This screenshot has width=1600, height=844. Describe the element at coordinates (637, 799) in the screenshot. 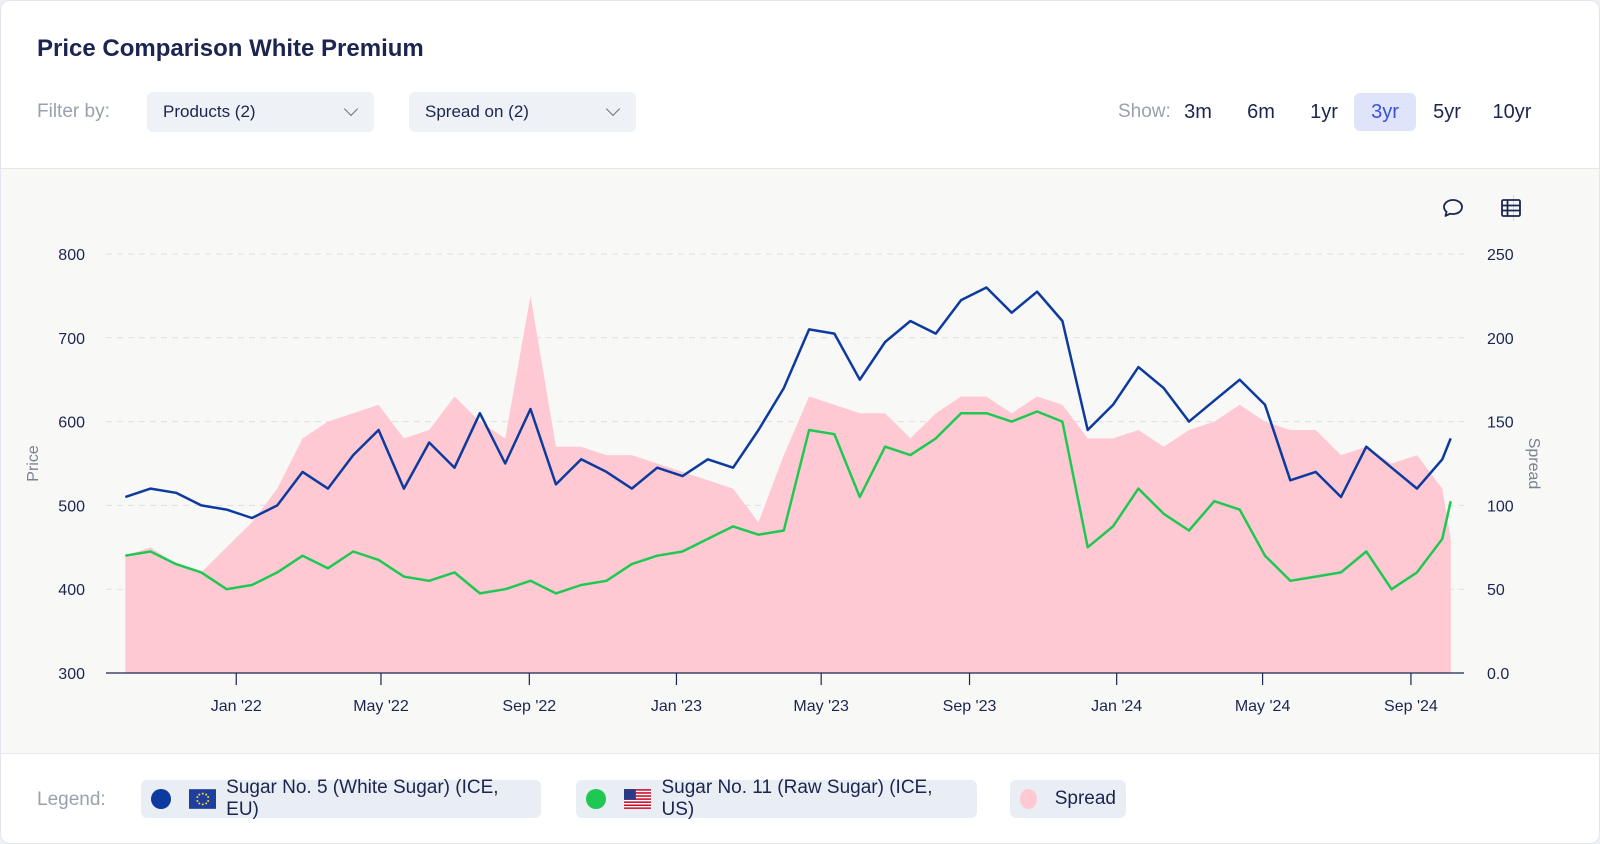

I see `us-flag-icon` at that location.